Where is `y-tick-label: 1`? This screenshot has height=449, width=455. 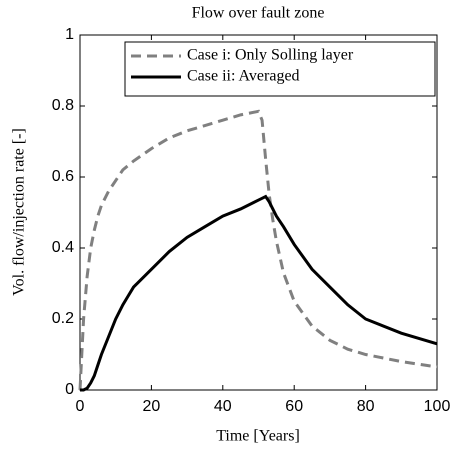
y-tick-label: 1 is located at coordinates (69, 34).